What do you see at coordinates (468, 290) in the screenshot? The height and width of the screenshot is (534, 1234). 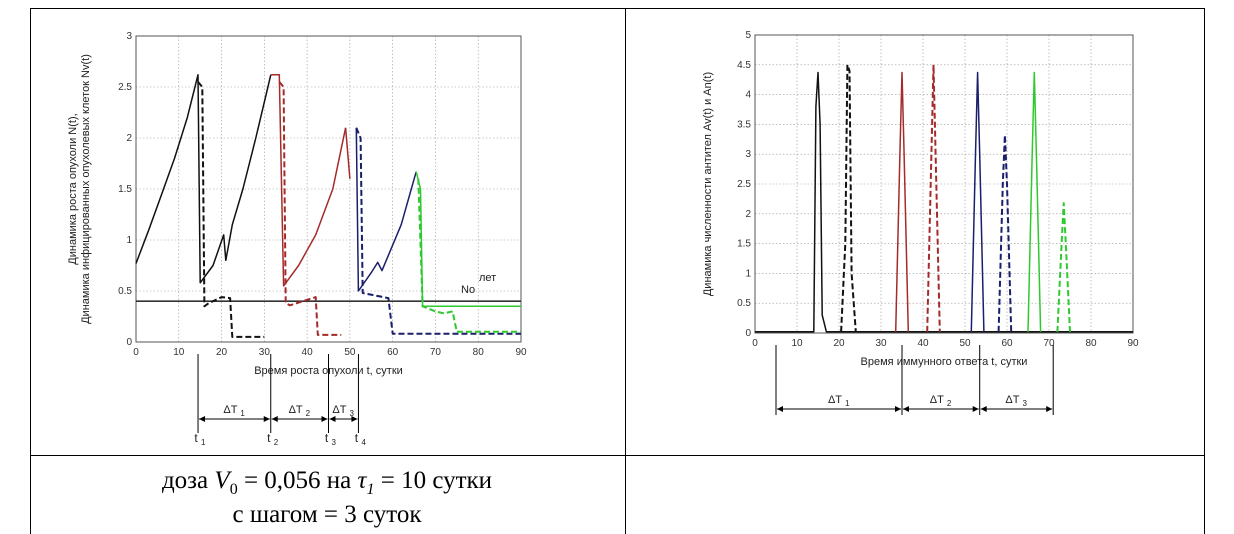 I see `threshold-label: No` at bounding box center [468, 290].